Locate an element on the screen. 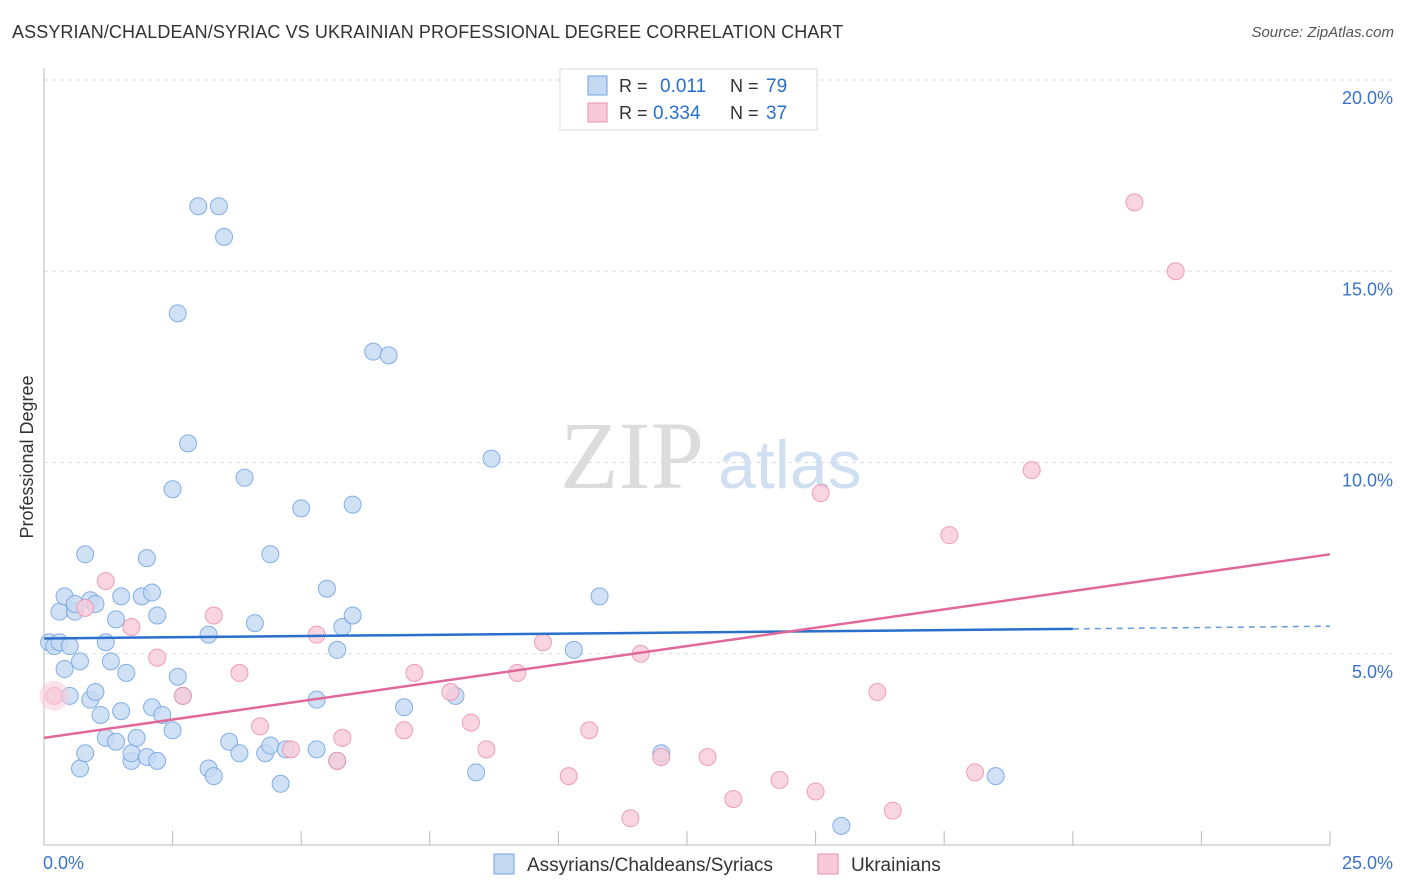 This screenshot has height=892, width=1406. watermark-zip: ZIP is located at coordinates (632, 455).